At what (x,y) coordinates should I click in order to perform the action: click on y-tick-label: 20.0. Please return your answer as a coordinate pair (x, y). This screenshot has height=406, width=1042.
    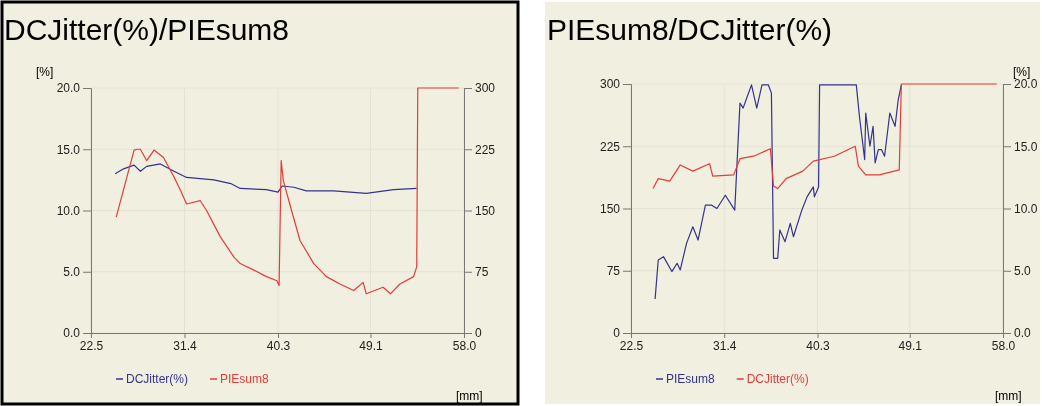
    Looking at the image, I should click on (68, 88).